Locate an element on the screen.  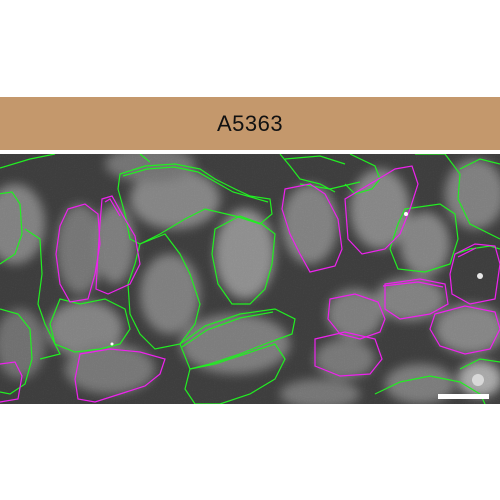
header-bar: A5363 is located at coordinates (250, 124).